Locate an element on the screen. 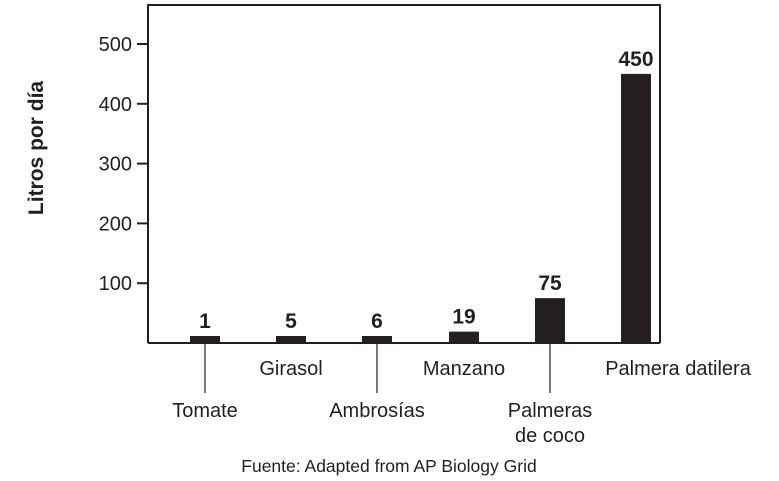 The height and width of the screenshot is (481, 779). y-tick-label: 200 is located at coordinates (115, 224).